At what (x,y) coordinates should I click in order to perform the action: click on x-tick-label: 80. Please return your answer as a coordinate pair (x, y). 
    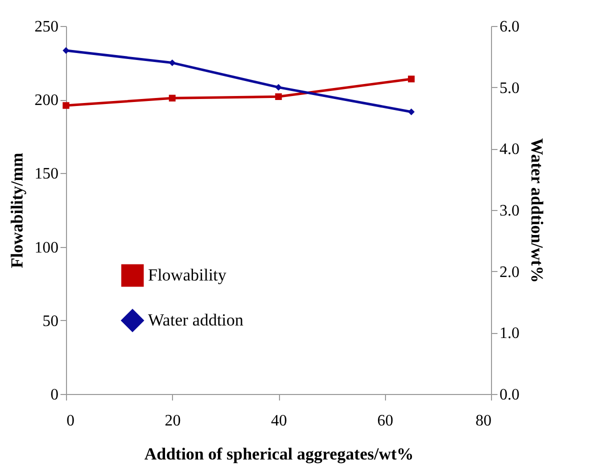
    Looking at the image, I should click on (484, 421).